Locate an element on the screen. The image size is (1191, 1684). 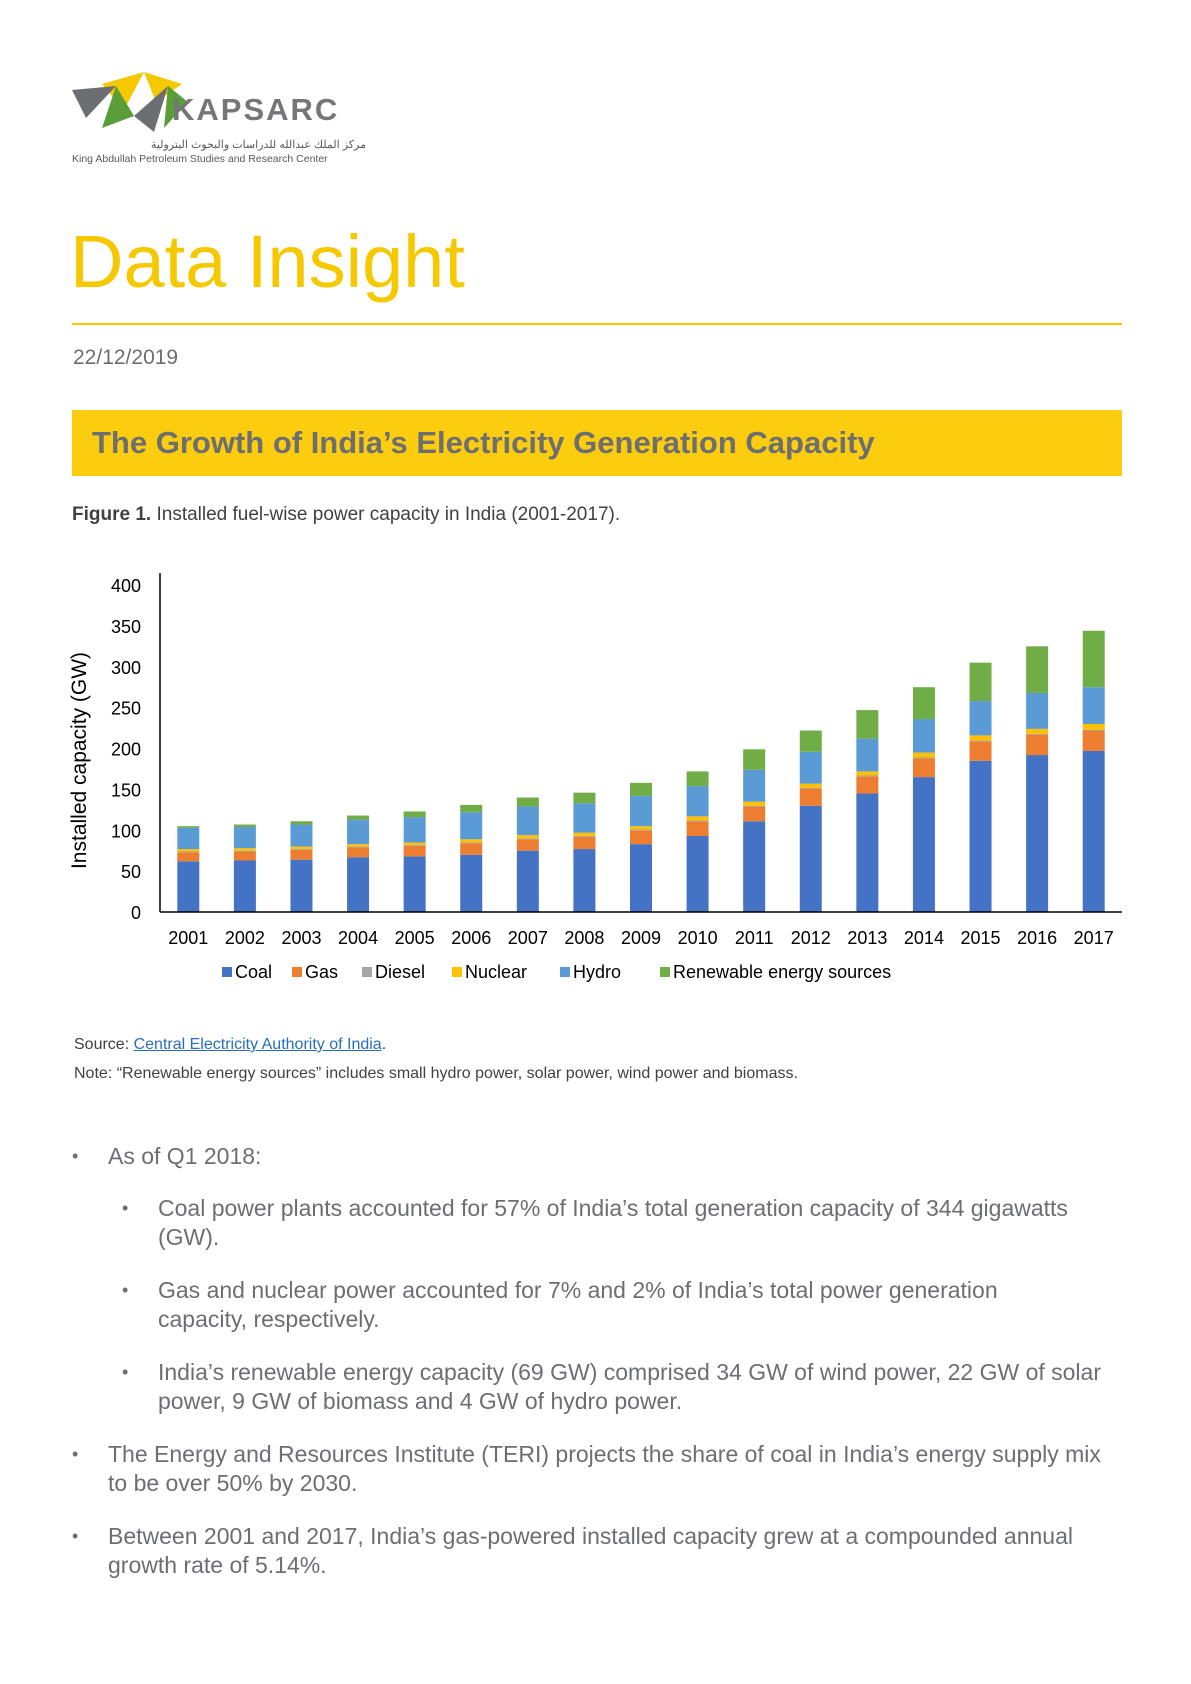
x-tick-label: 2015 is located at coordinates (981, 938).